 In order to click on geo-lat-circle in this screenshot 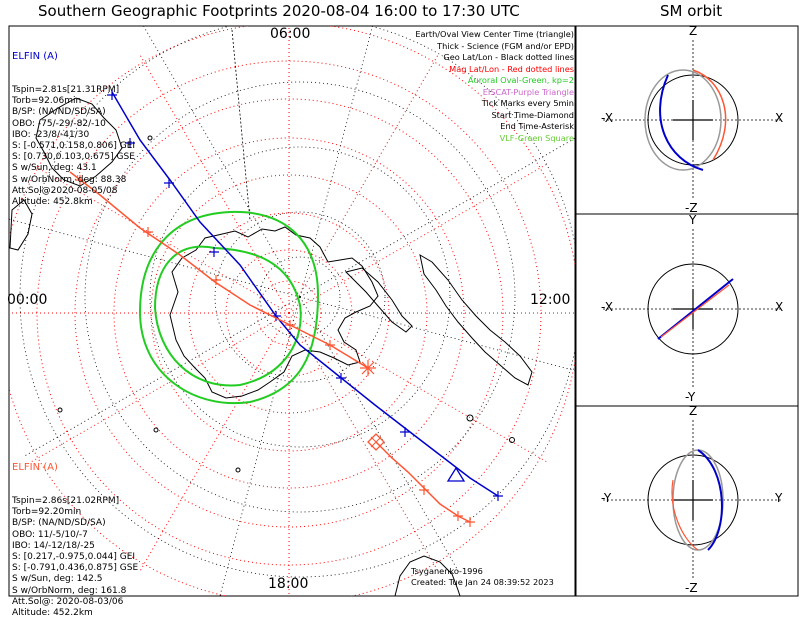, I will do `click(300, 297)`.